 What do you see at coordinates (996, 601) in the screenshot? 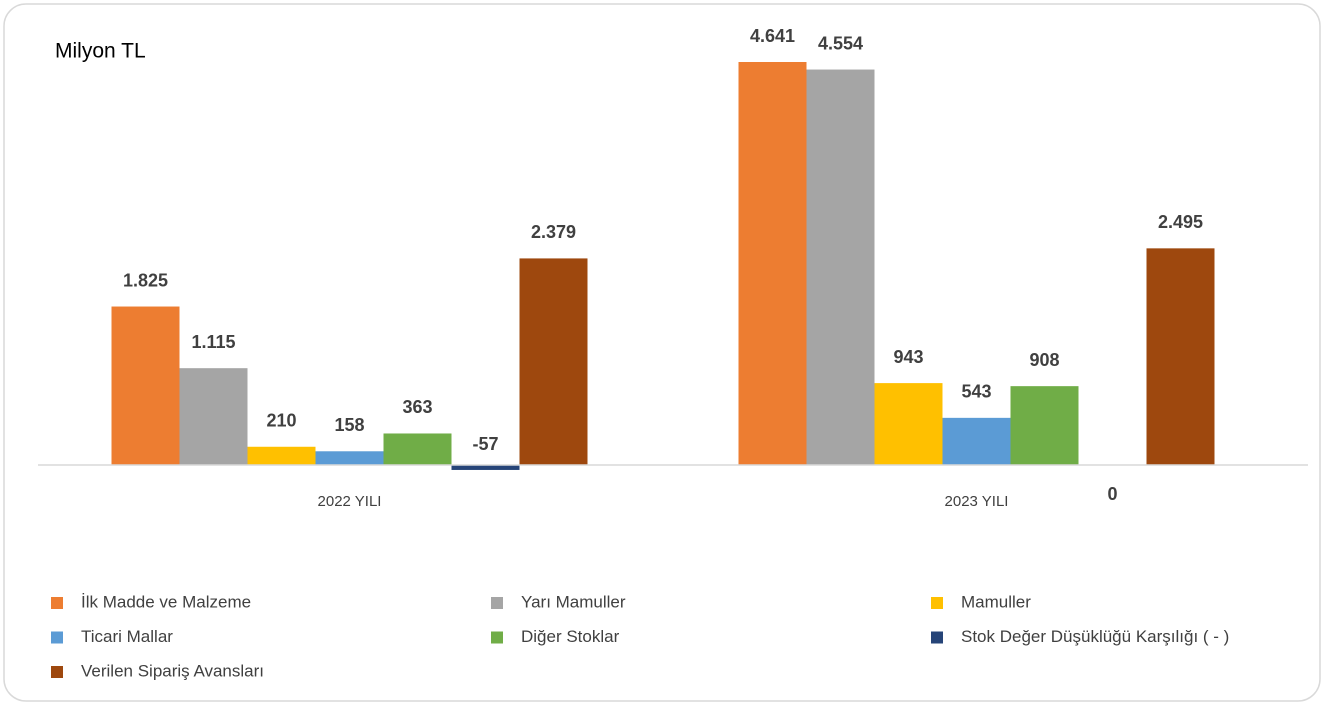
I see `legend-label: Mamuller` at bounding box center [996, 601].